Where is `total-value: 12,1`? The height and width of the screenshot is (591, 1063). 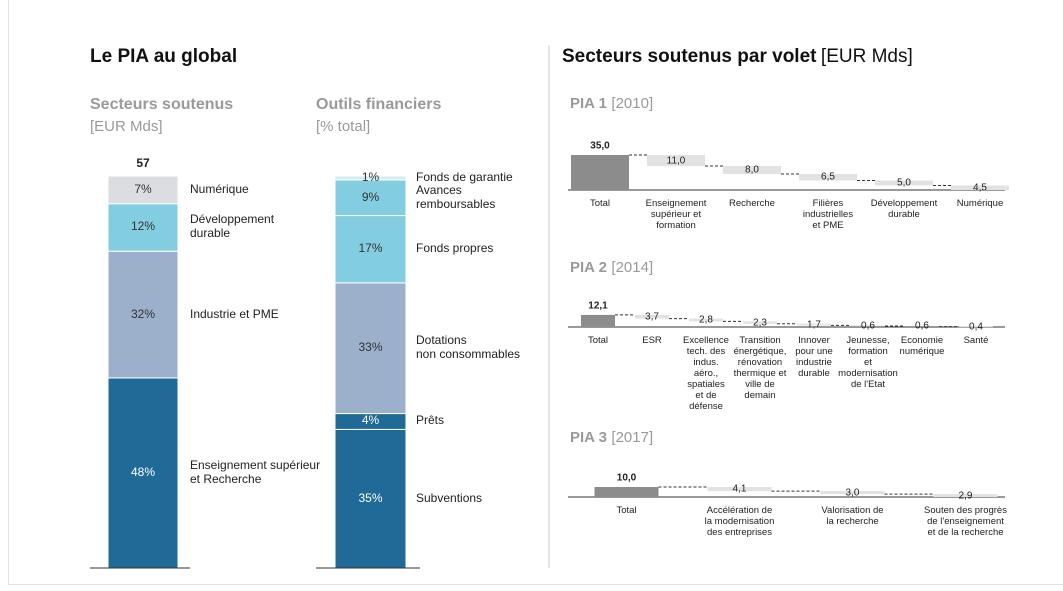
total-value: 12,1 is located at coordinates (598, 306).